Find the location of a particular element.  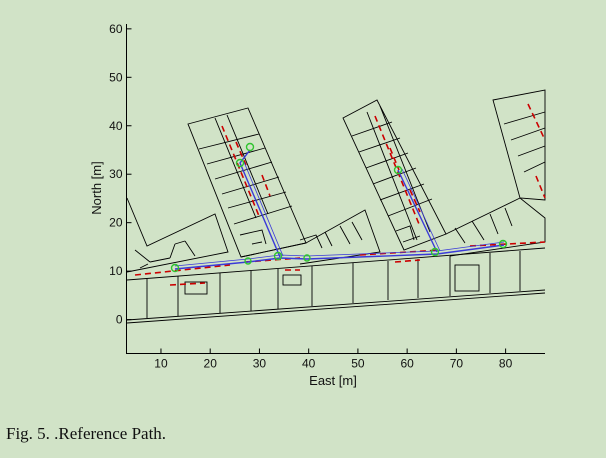

x-tick-label: 10 is located at coordinates (161, 364).